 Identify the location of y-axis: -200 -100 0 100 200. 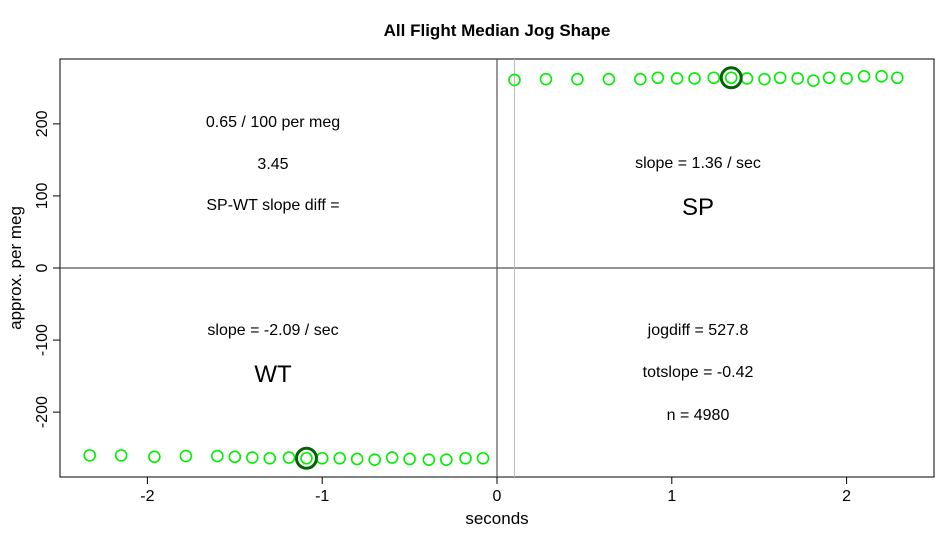
(47, 269).